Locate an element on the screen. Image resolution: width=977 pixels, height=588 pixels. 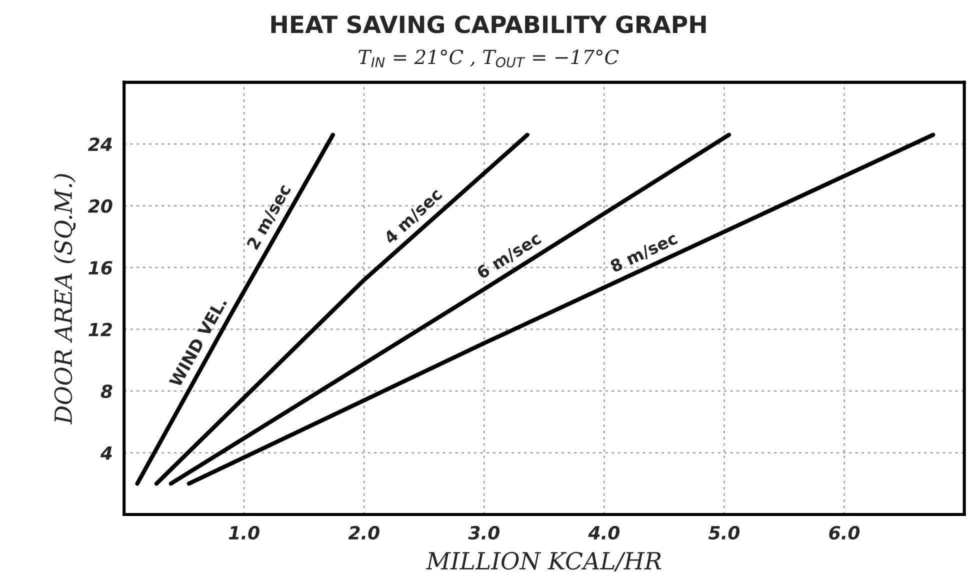
chart-title: HEAT SAVING CAPABILITY GRAPH is located at coordinates (488, 24).